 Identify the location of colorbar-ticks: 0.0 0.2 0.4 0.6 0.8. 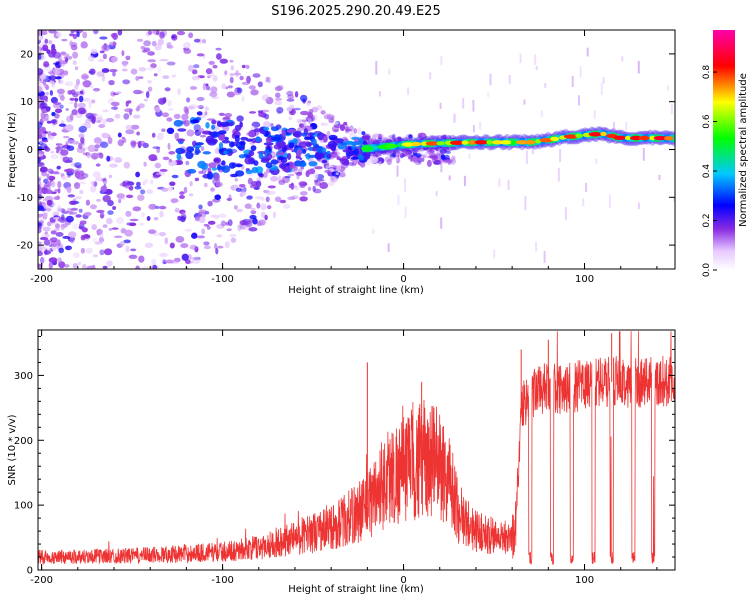
(709, 171).